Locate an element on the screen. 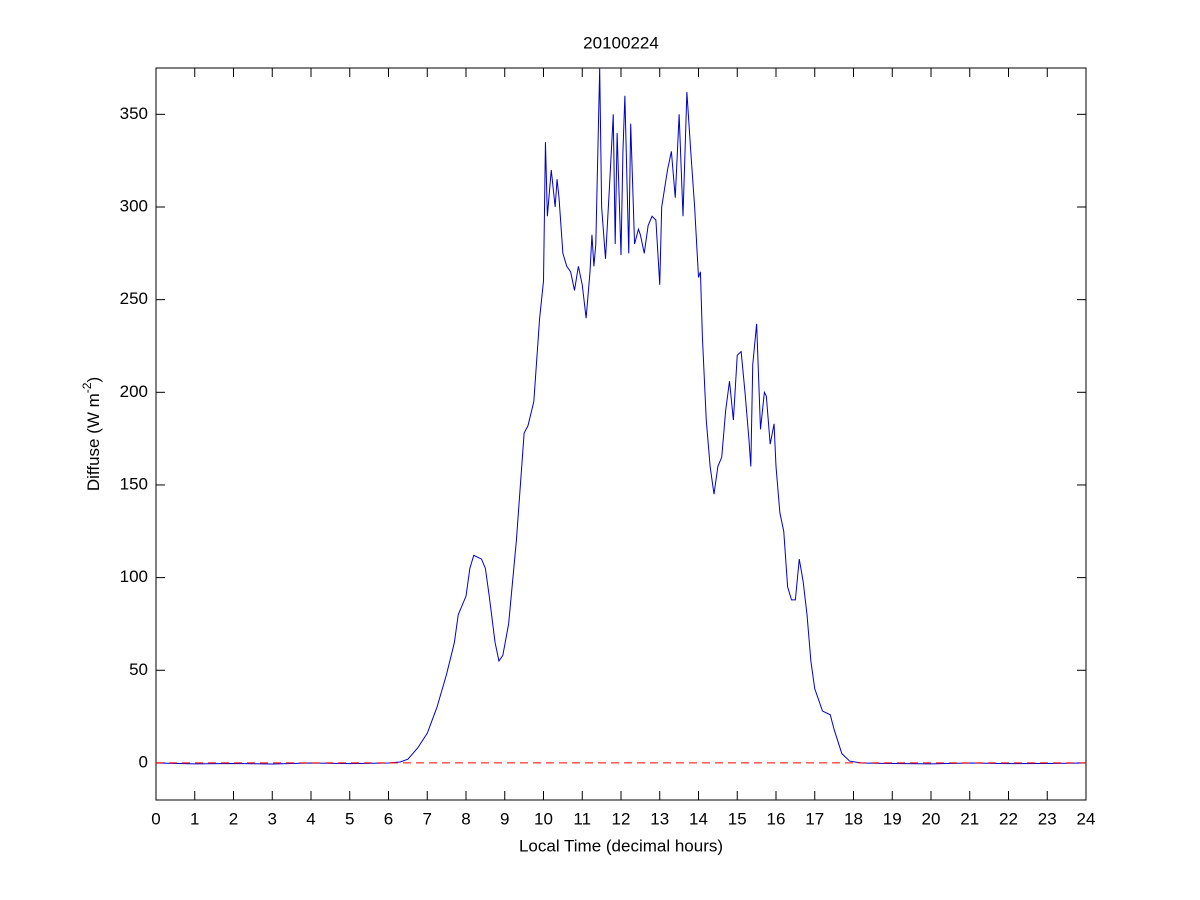  x-tick-label: 9 is located at coordinates (504, 818).